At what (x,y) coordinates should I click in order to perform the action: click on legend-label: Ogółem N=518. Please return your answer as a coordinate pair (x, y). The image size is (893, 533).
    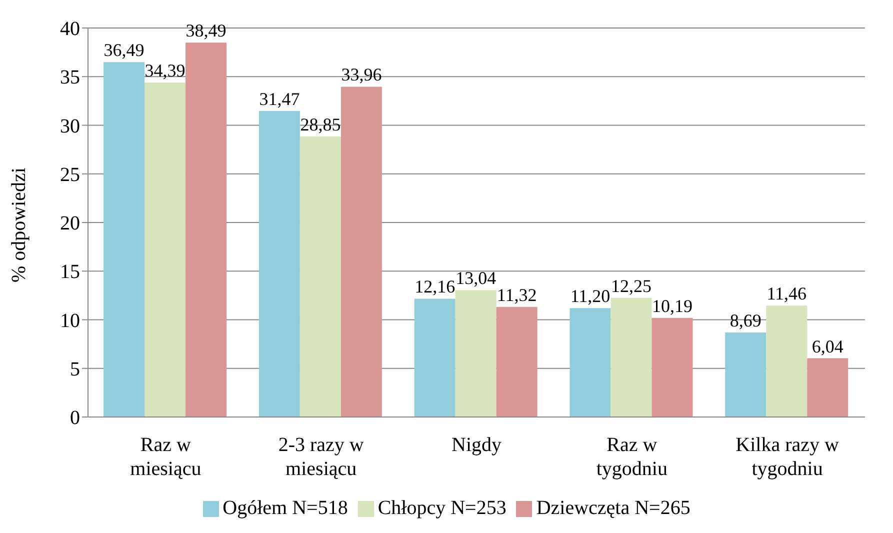
    Looking at the image, I should click on (285, 508).